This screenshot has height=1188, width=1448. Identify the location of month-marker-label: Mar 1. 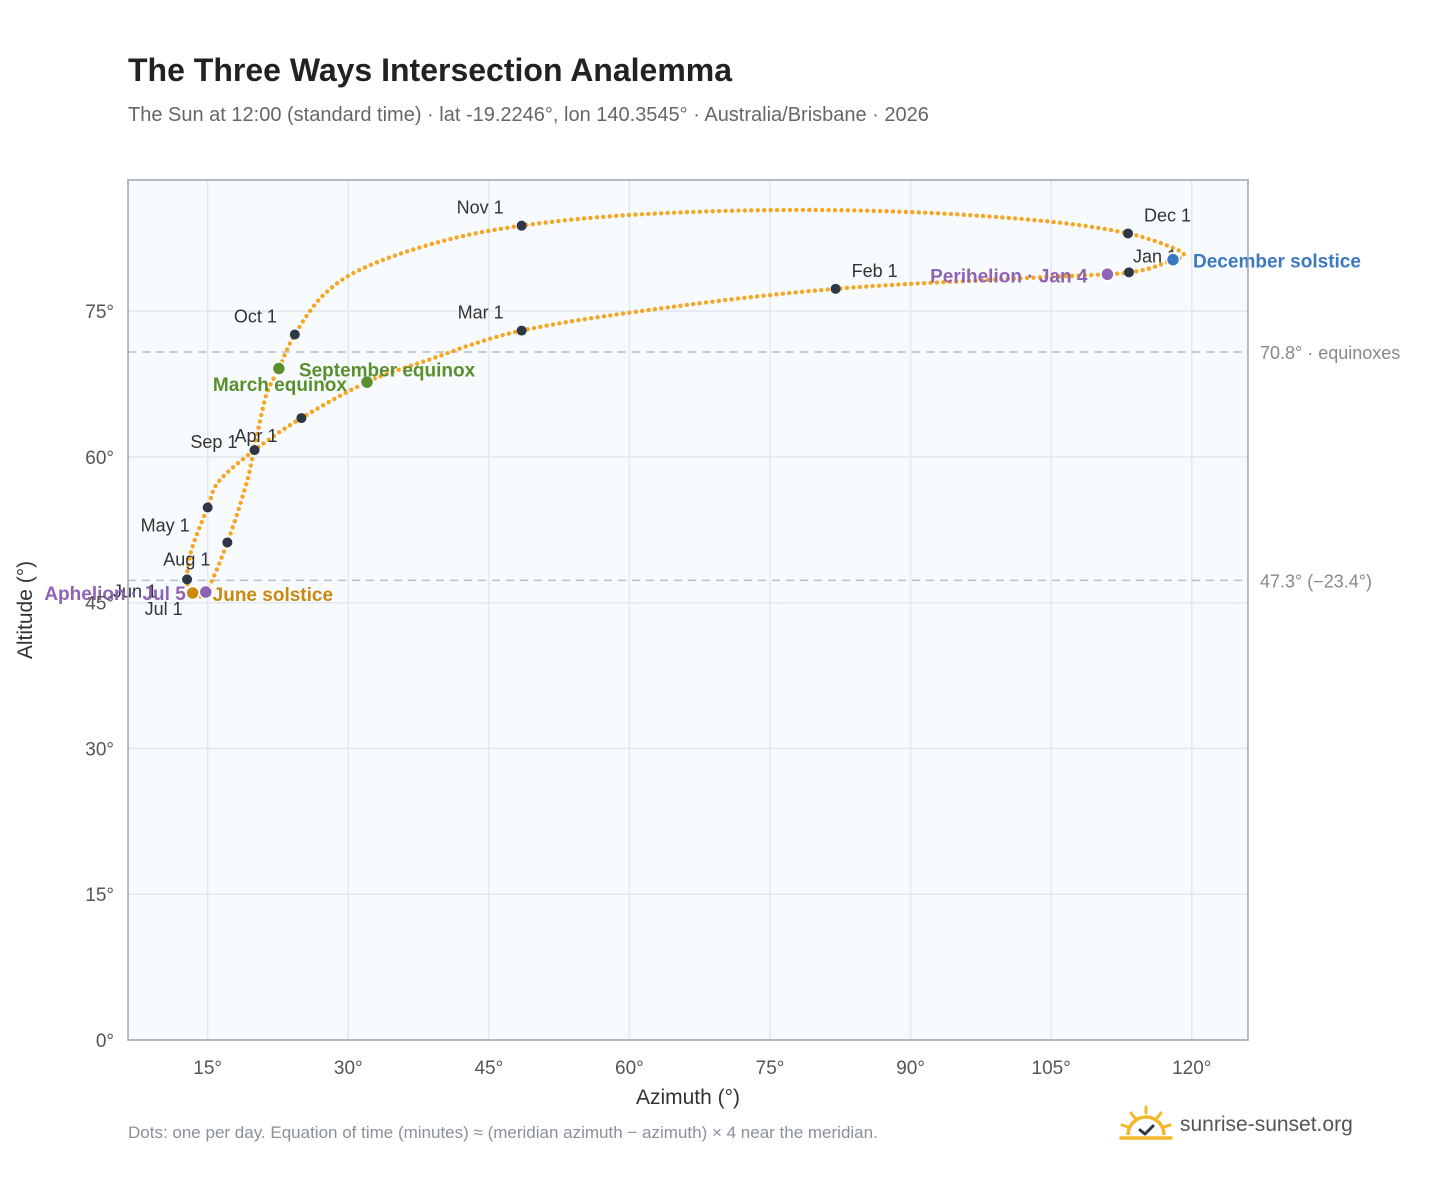
(481, 313).